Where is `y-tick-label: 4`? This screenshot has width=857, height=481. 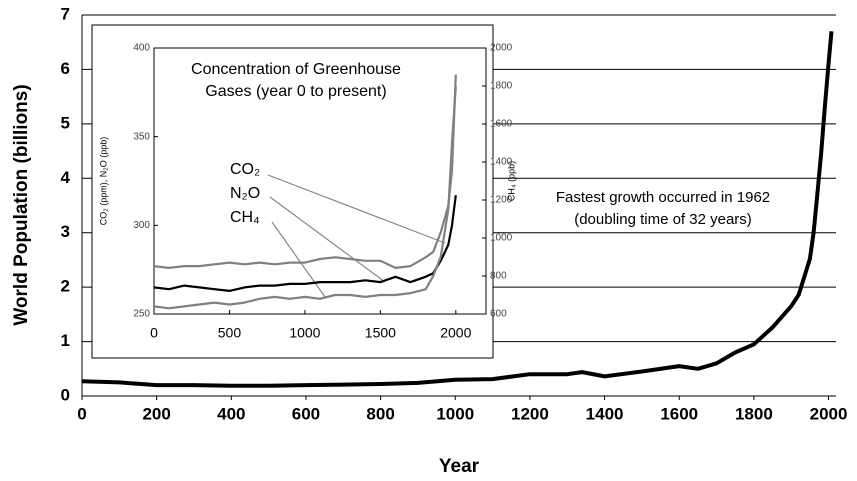 y-tick-label: 4 is located at coordinates (66, 177).